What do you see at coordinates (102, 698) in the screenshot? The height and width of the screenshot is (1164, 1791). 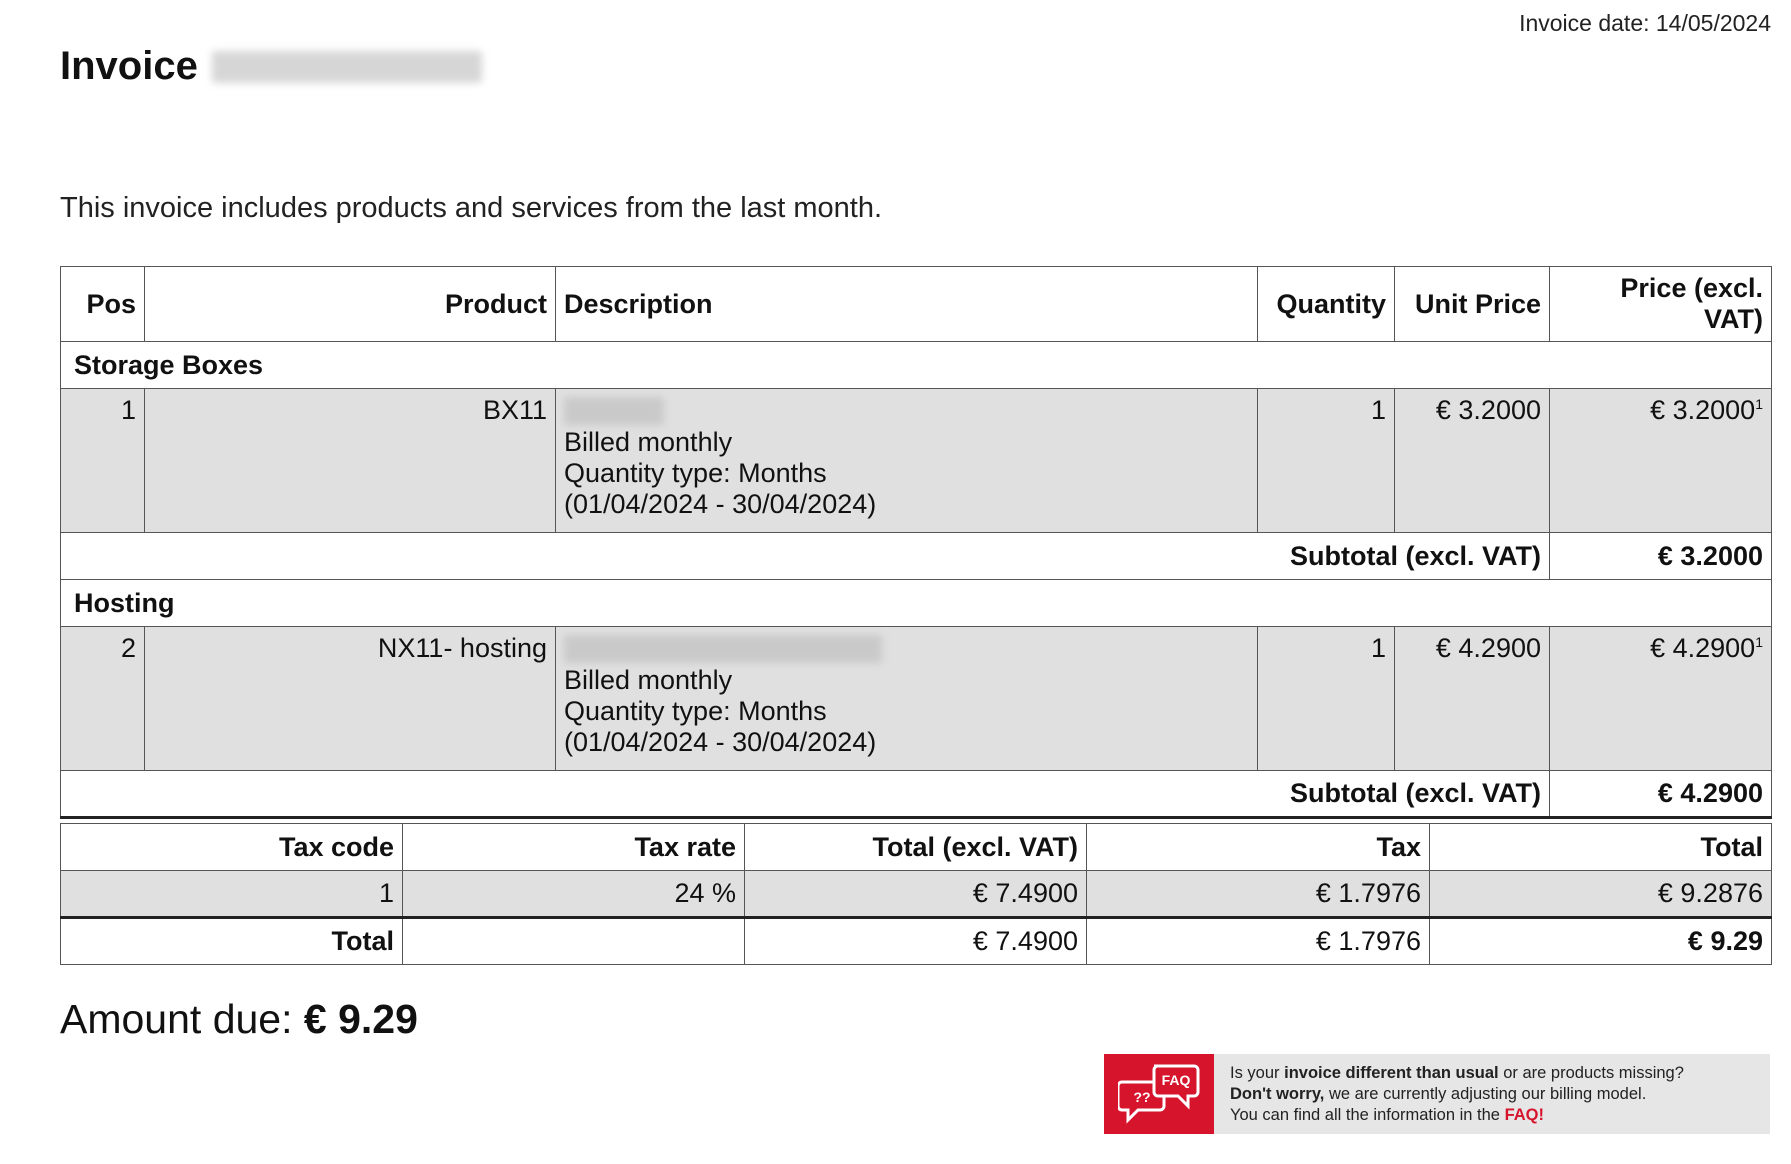 I see `item-pos: 2` at bounding box center [102, 698].